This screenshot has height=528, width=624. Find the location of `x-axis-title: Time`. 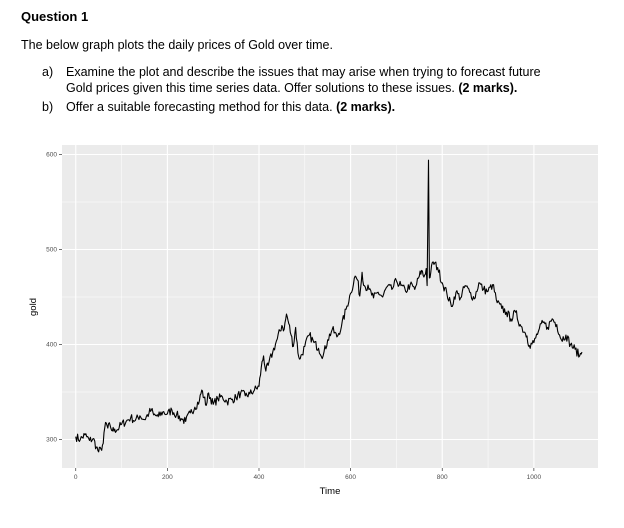

x-axis-title: Time is located at coordinates (330, 491).